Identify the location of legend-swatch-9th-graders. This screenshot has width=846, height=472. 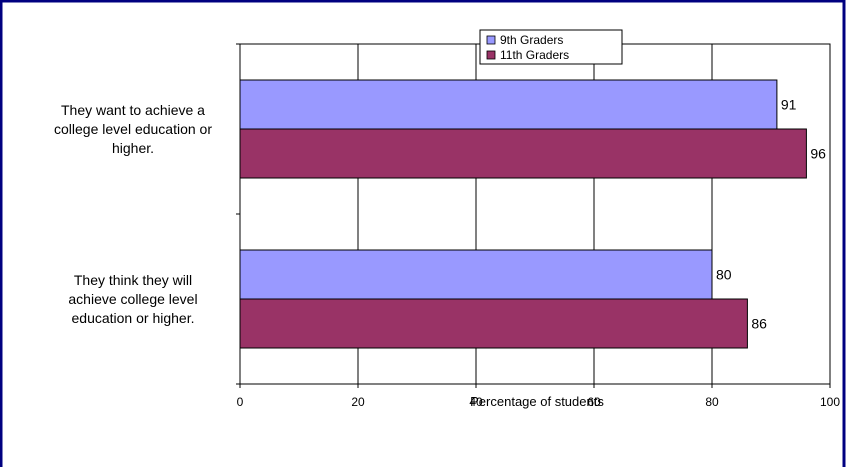
(491, 40).